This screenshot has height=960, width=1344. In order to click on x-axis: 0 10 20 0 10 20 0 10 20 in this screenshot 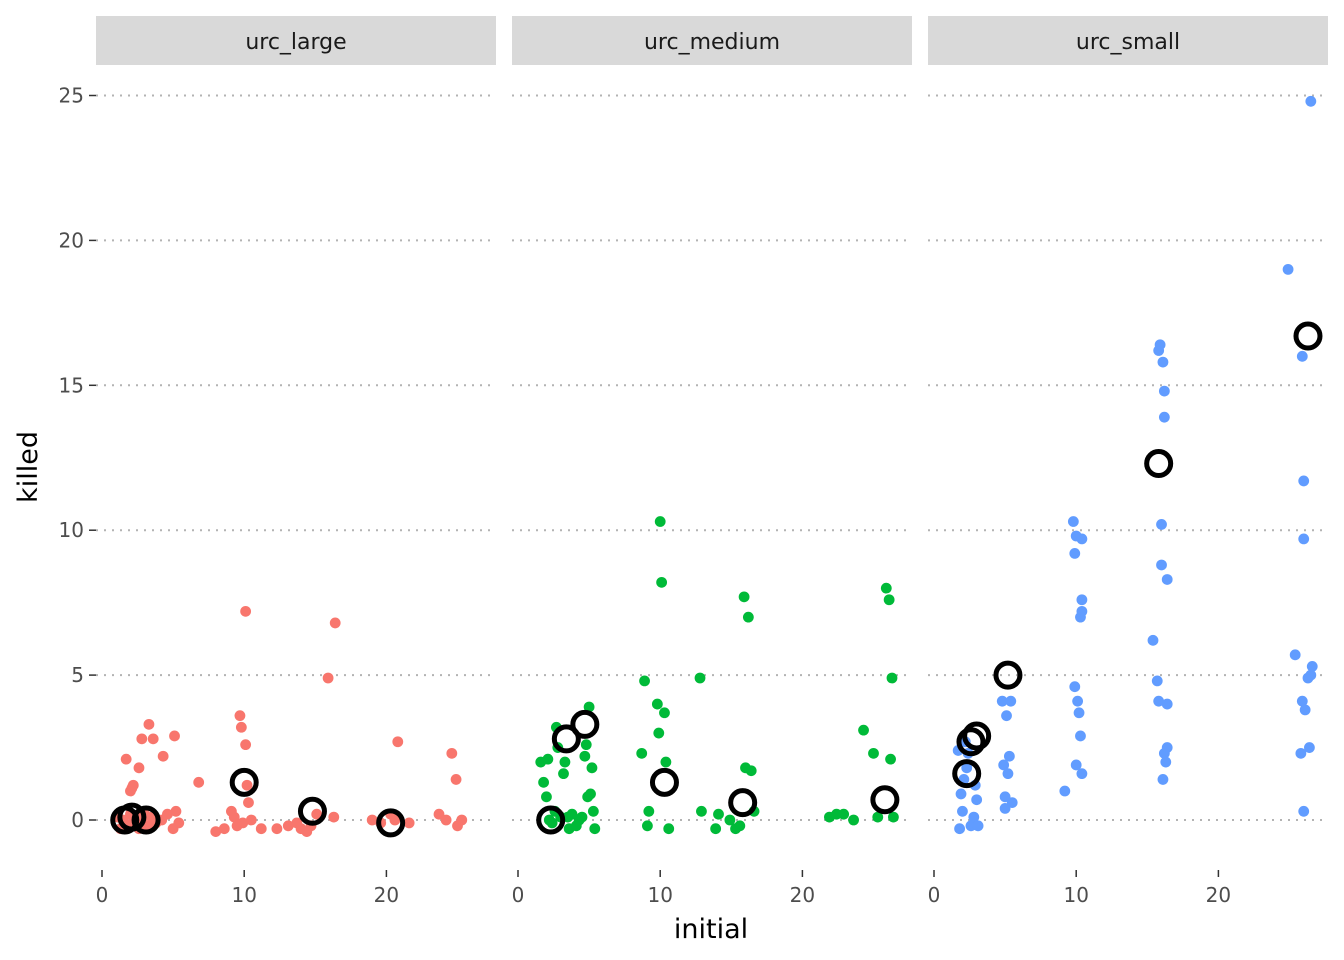, I will do `click(663, 888)`.